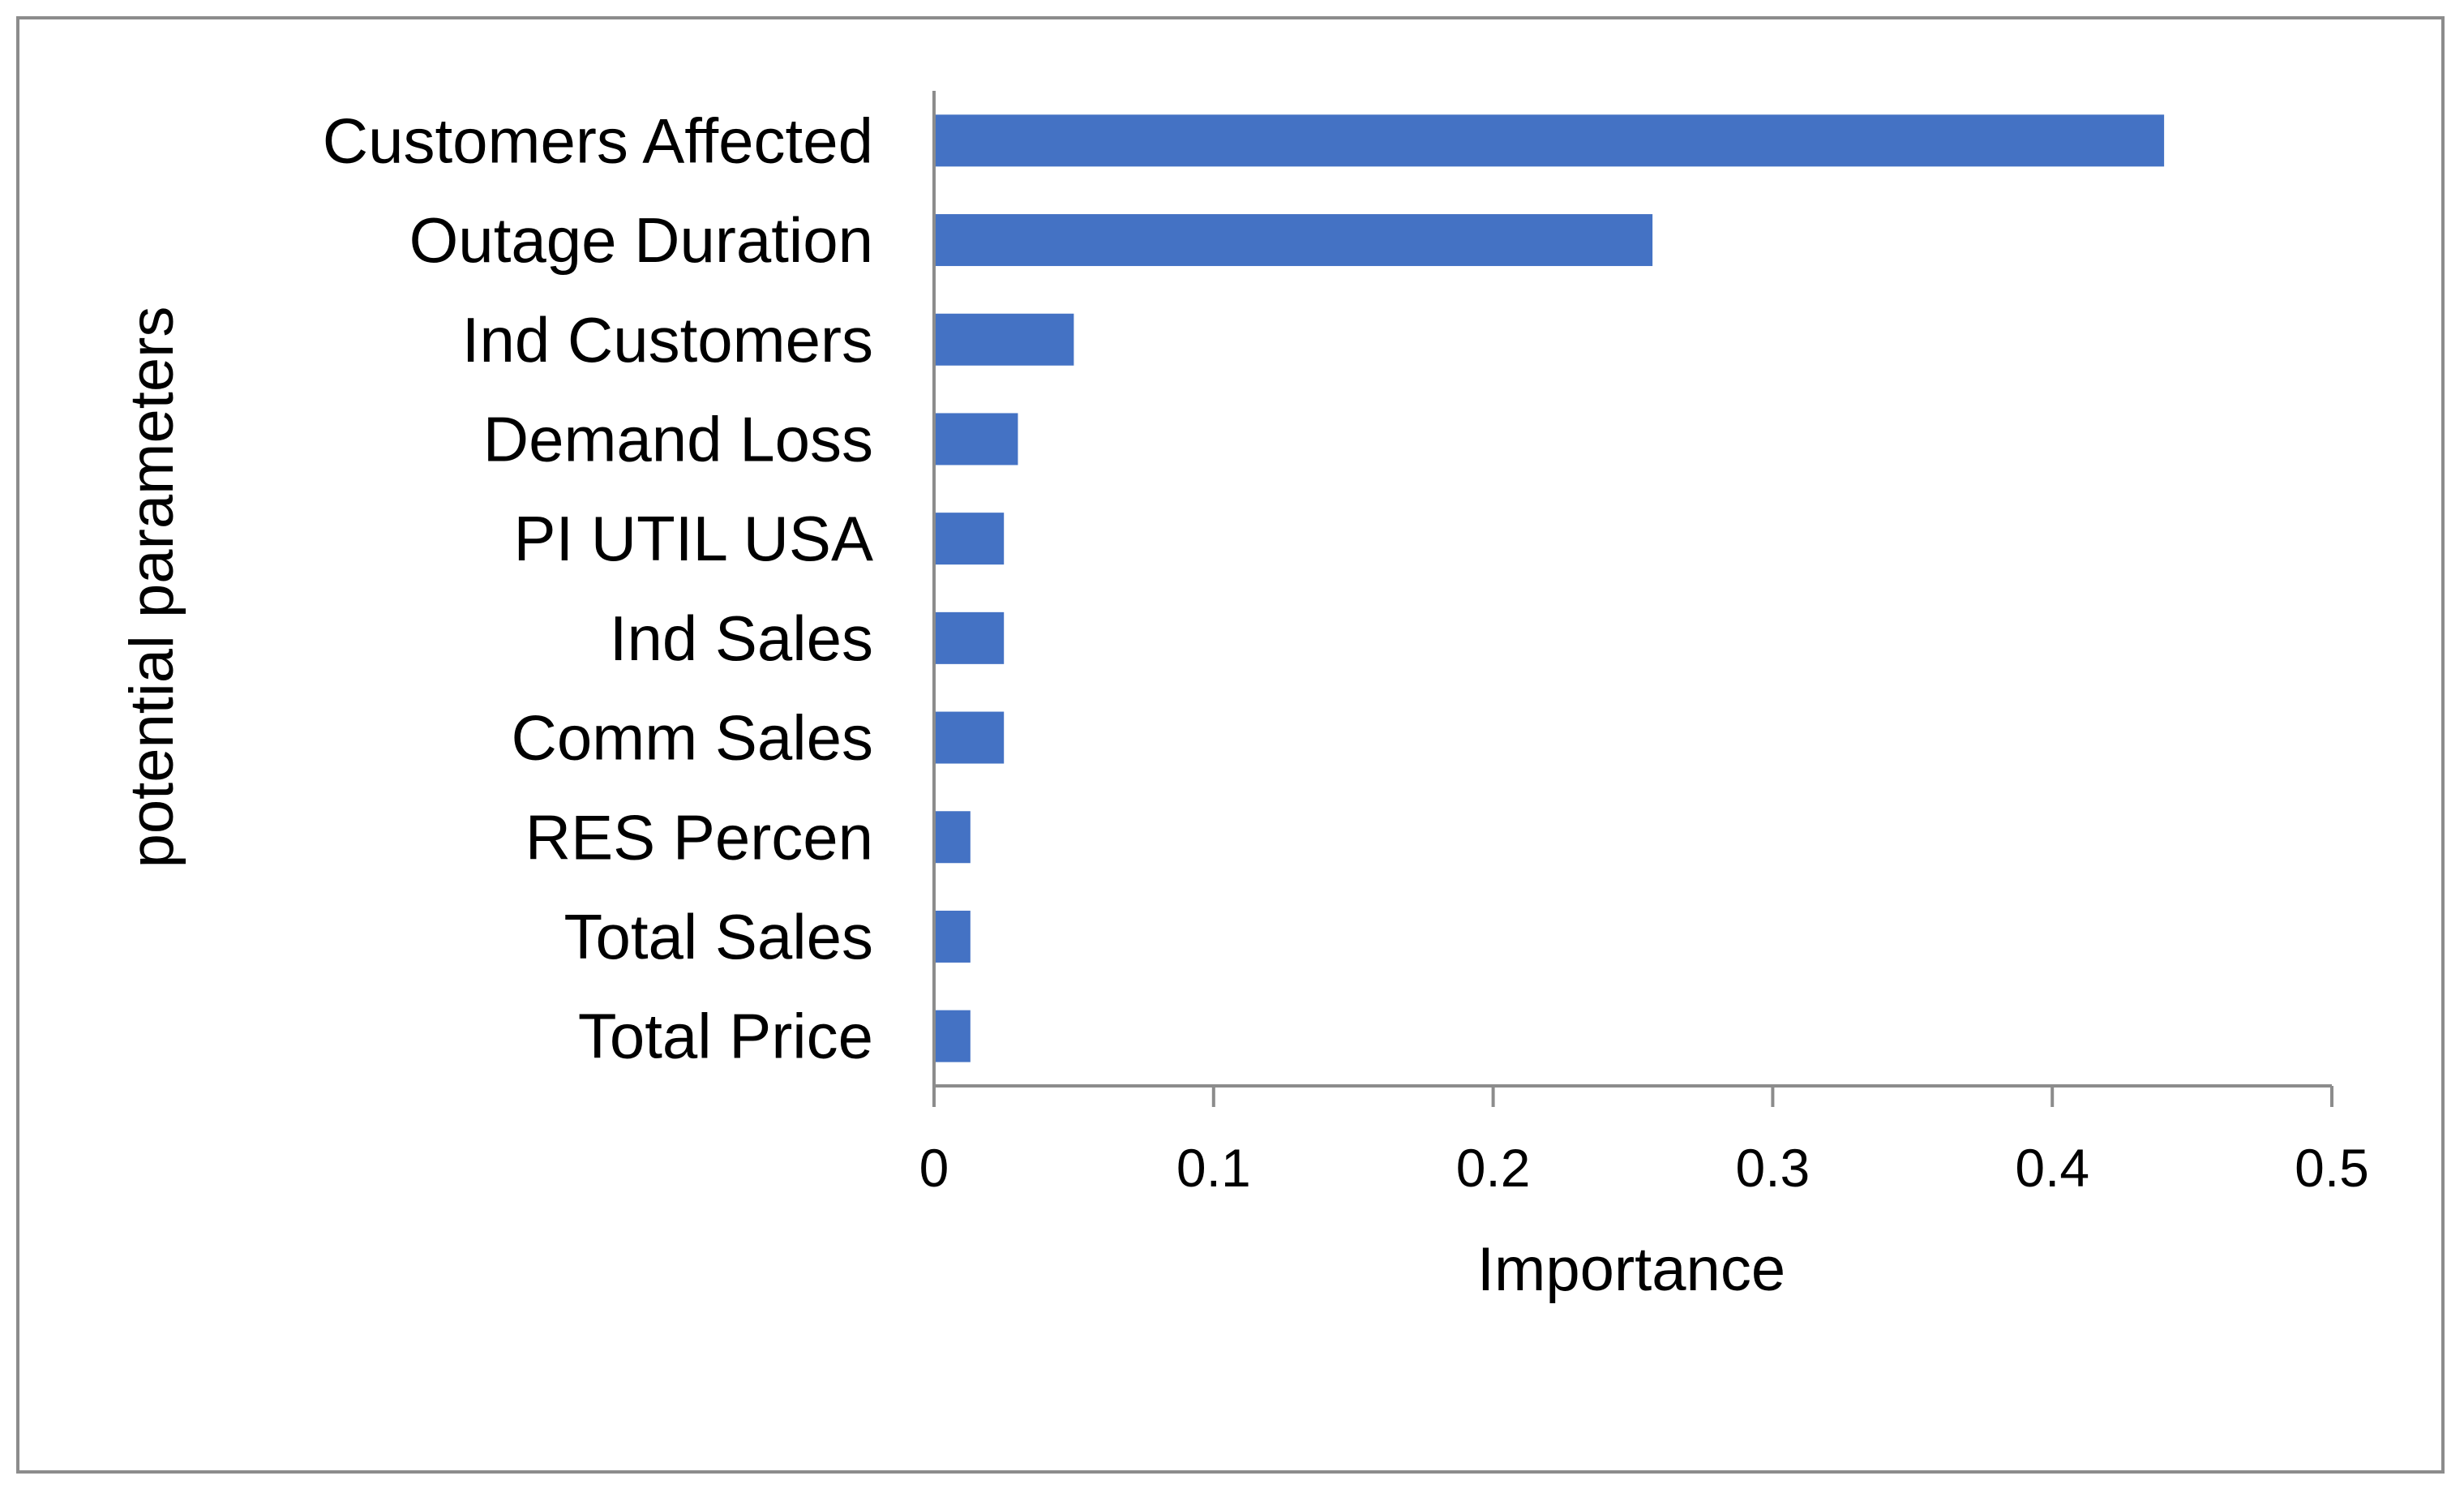  What do you see at coordinates (693, 538) in the screenshot?
I see `category-label-pi-util-usa: PI UTIL USA` at bounding box center [693, 538].